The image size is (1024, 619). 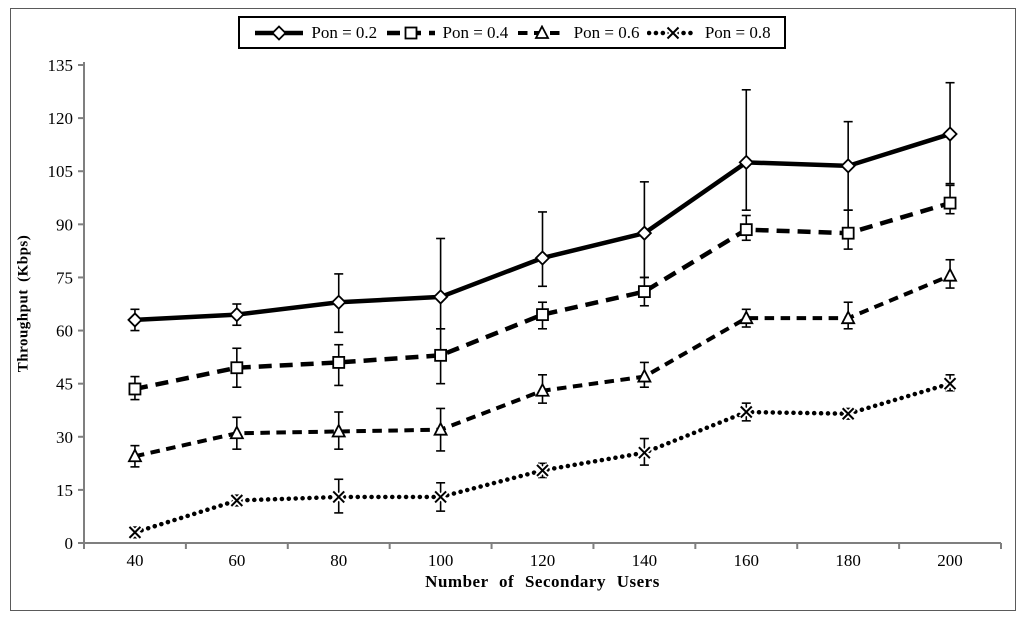 What do you see at coordinates (542, 581) in the screenshot?
I see `x-axis-title: Number of Secondary Users` at bounding box center [542, 581].